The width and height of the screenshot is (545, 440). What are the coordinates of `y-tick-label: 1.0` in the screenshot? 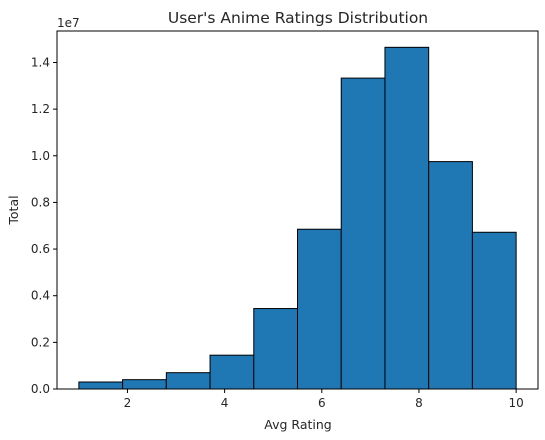 It's located at (40, 156).